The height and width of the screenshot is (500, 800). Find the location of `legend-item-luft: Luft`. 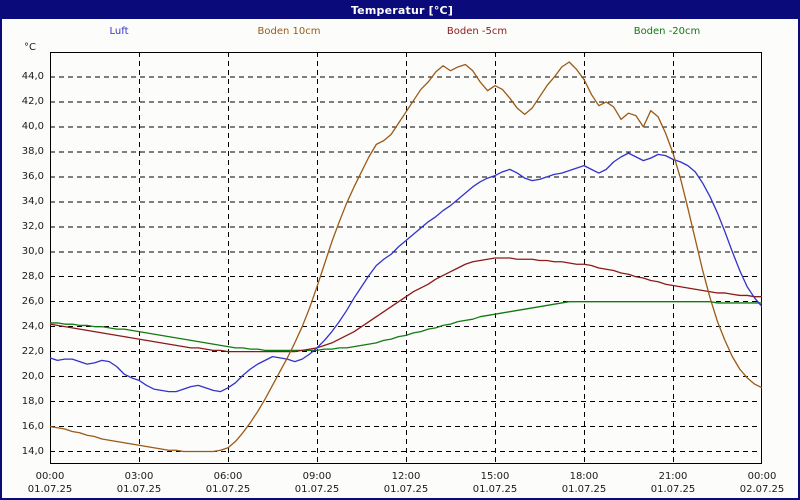

legend-item-luft: Luft is located at coordinates (119, 31).